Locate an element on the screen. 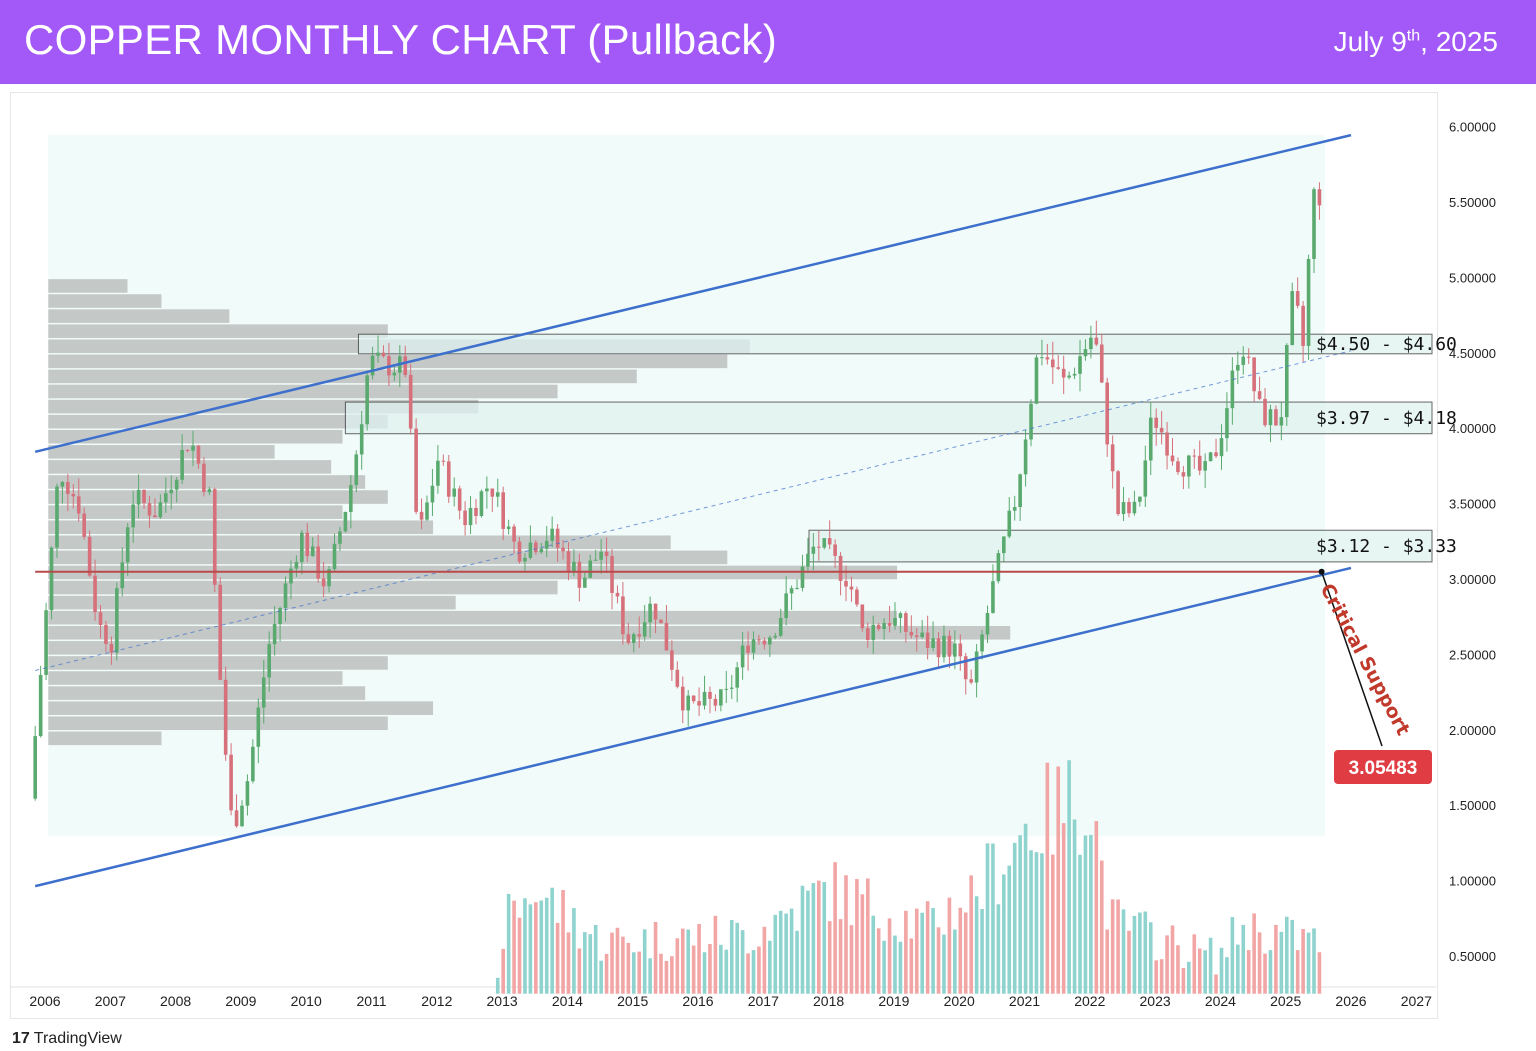  date-year: , 2025 is located at coordinates (1459, 41).